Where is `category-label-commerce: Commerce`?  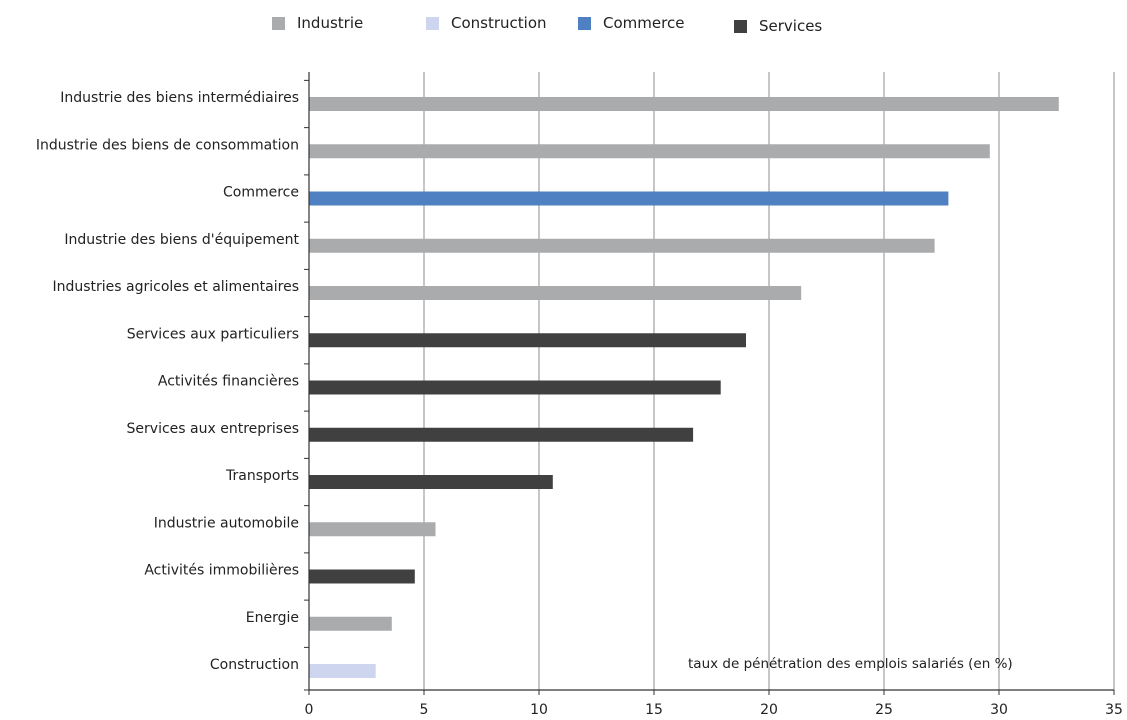
category-label-commerce: Commerce is located at coordinates (261, 193).